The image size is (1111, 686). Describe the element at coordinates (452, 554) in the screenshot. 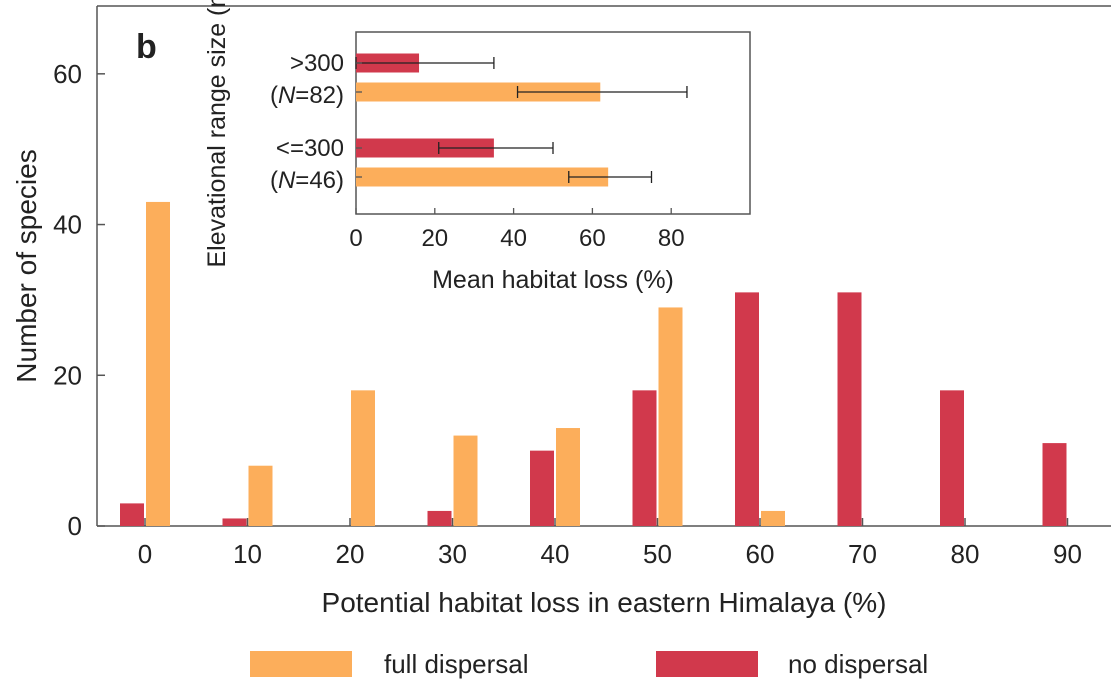

I see `main-x-tick-label: 30` at that location.